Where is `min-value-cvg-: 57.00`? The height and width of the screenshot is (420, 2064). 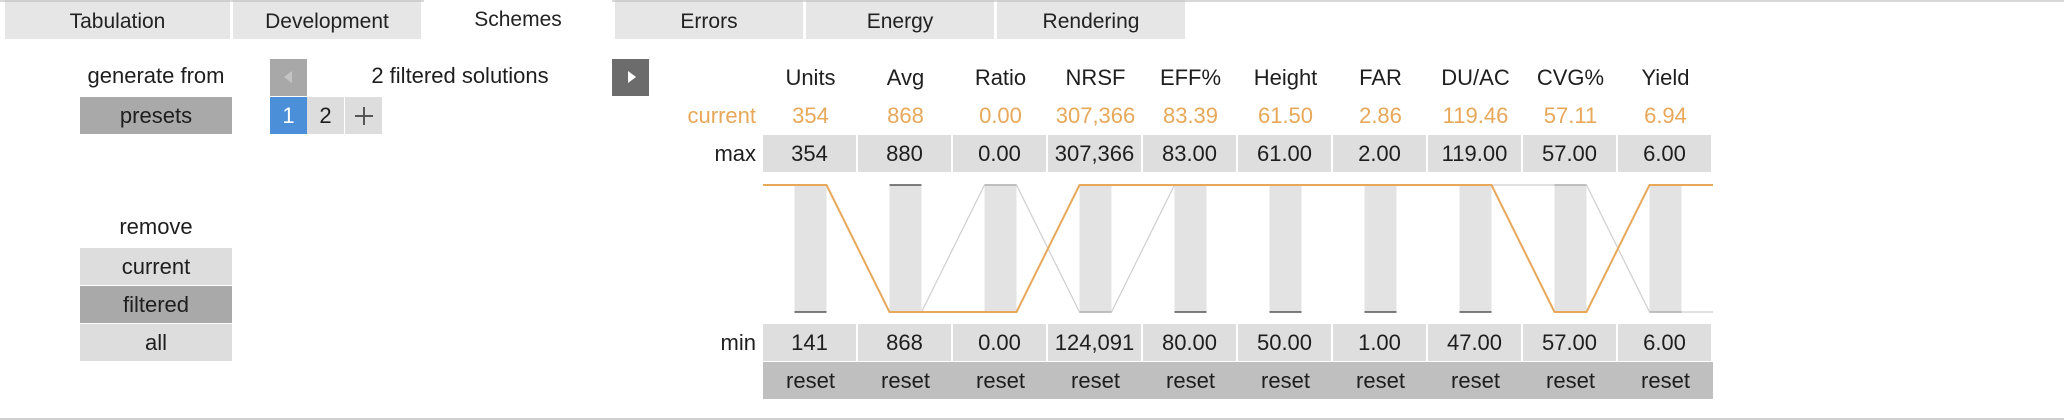
min-value-cvg-: 57.00 is located at coordinates (1569, 342).